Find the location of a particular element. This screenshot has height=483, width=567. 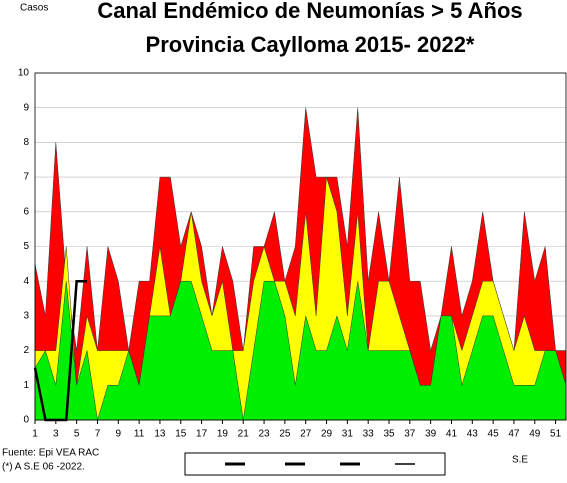

x-tick-label: 11 is located at coordinates (139, 434).